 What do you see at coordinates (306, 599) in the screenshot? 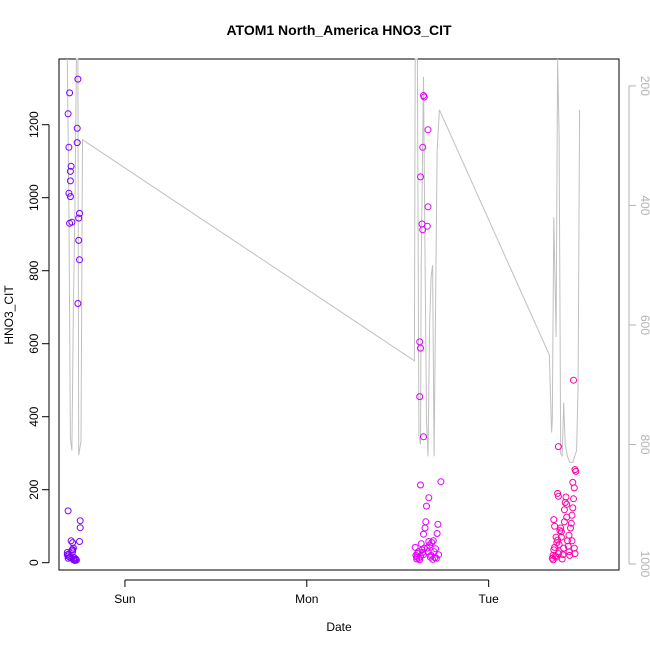
I see `x-tick-label: Mon` at bounding box center [306, 599].